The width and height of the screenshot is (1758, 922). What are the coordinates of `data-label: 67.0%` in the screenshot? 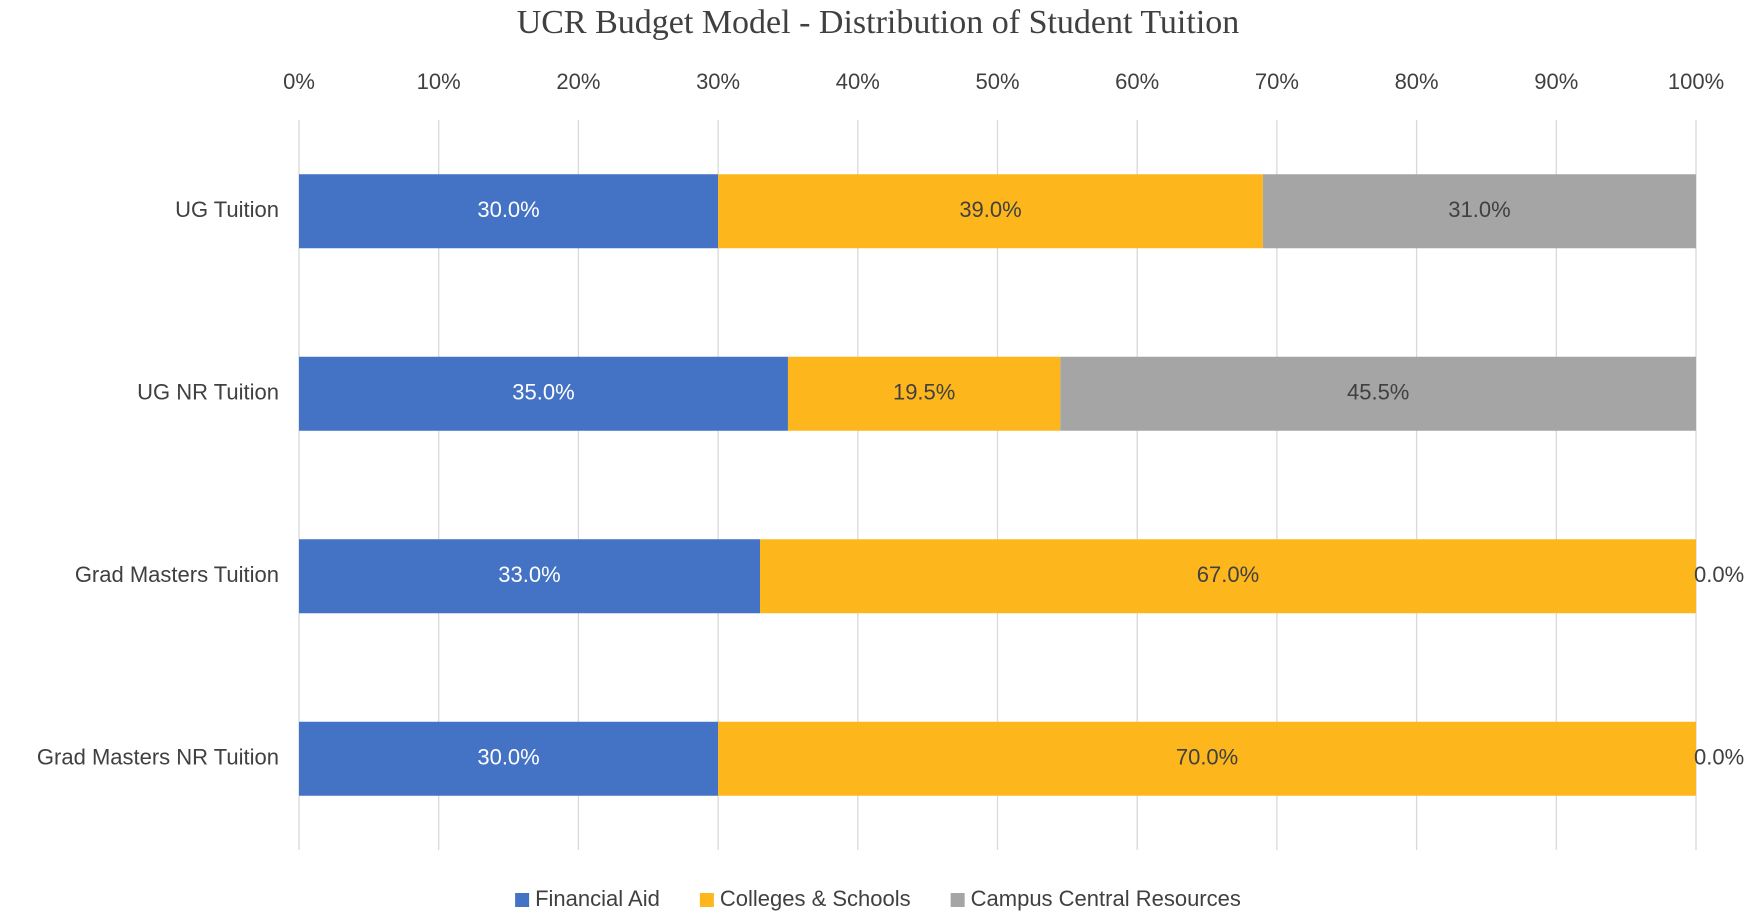 It's located at (1228, 574).